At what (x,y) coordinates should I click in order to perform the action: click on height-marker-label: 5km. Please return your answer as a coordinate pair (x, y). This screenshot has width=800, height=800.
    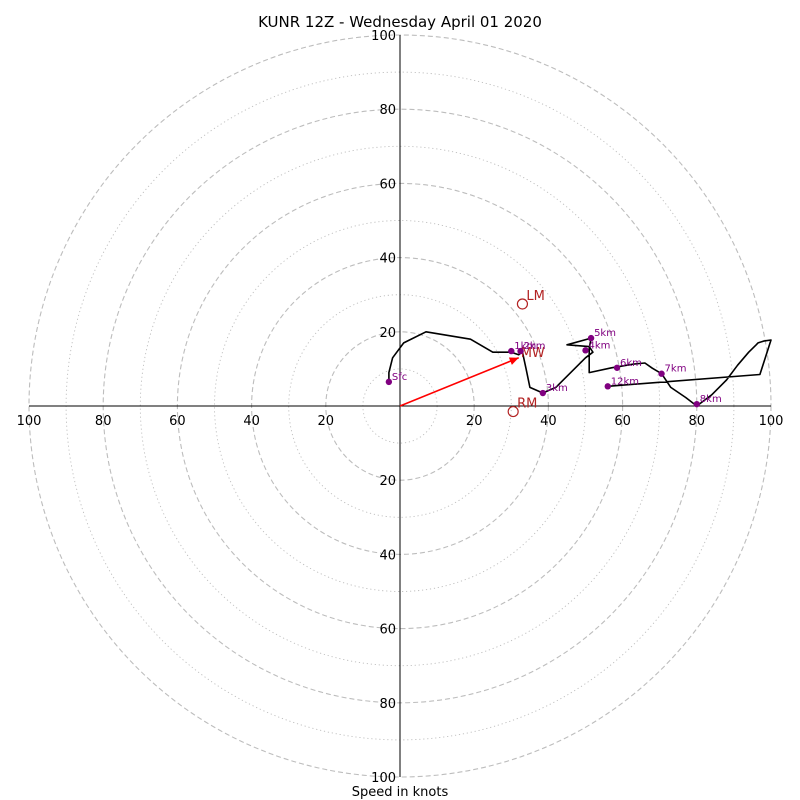
    Looking at the image, I should click on (605, 333).